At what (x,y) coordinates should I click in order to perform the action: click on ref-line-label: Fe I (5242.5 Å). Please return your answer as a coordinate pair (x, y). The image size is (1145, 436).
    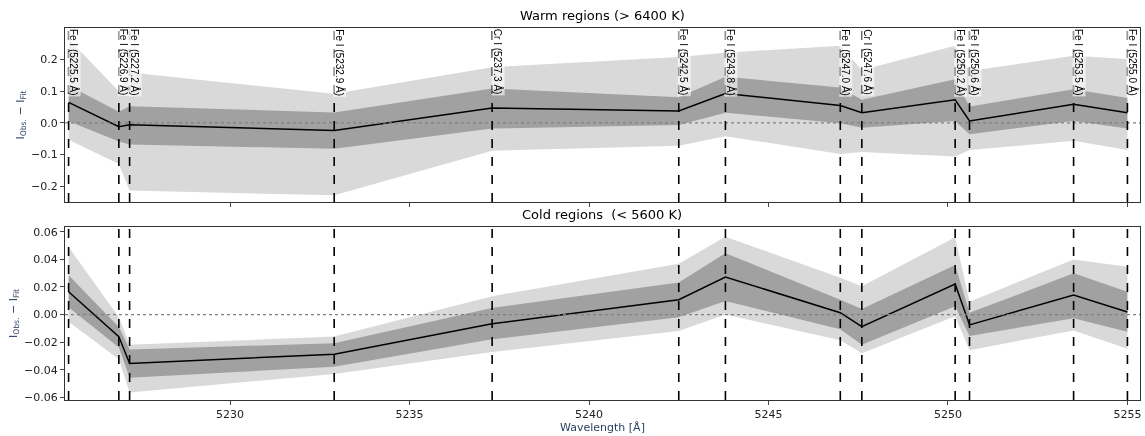
    Looking at the image, I should click on (684, 62).